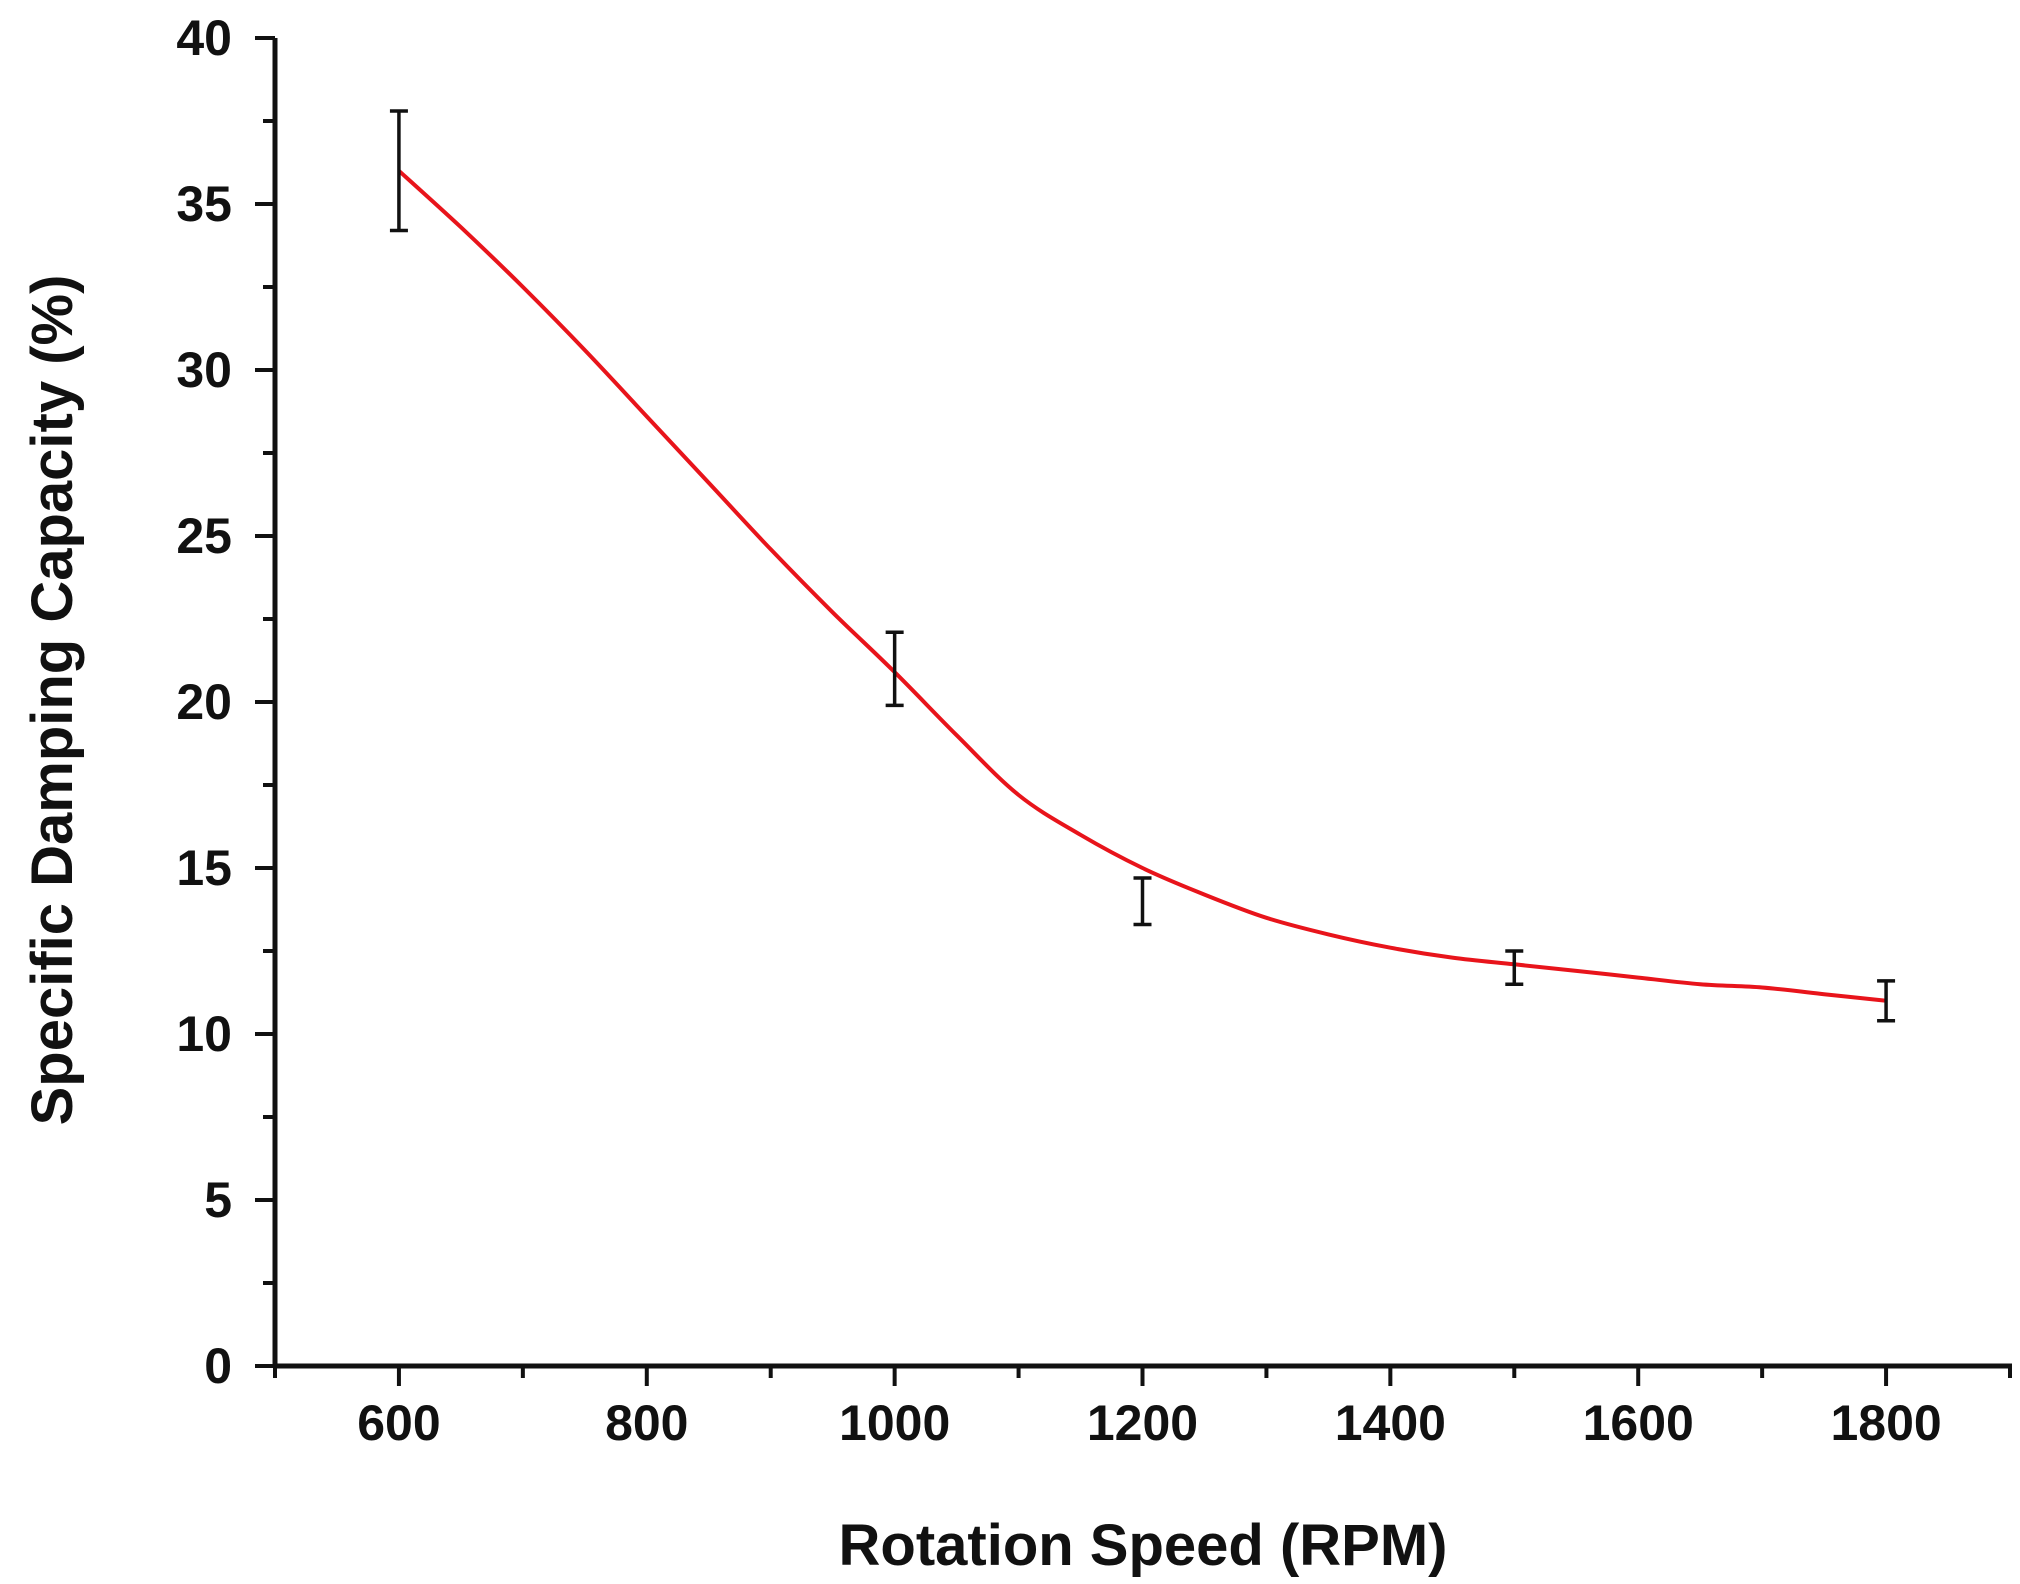 The width and height of the screenshot is (2020, 1584). I want to click on y-tick-label: 35, so click(204, 204).